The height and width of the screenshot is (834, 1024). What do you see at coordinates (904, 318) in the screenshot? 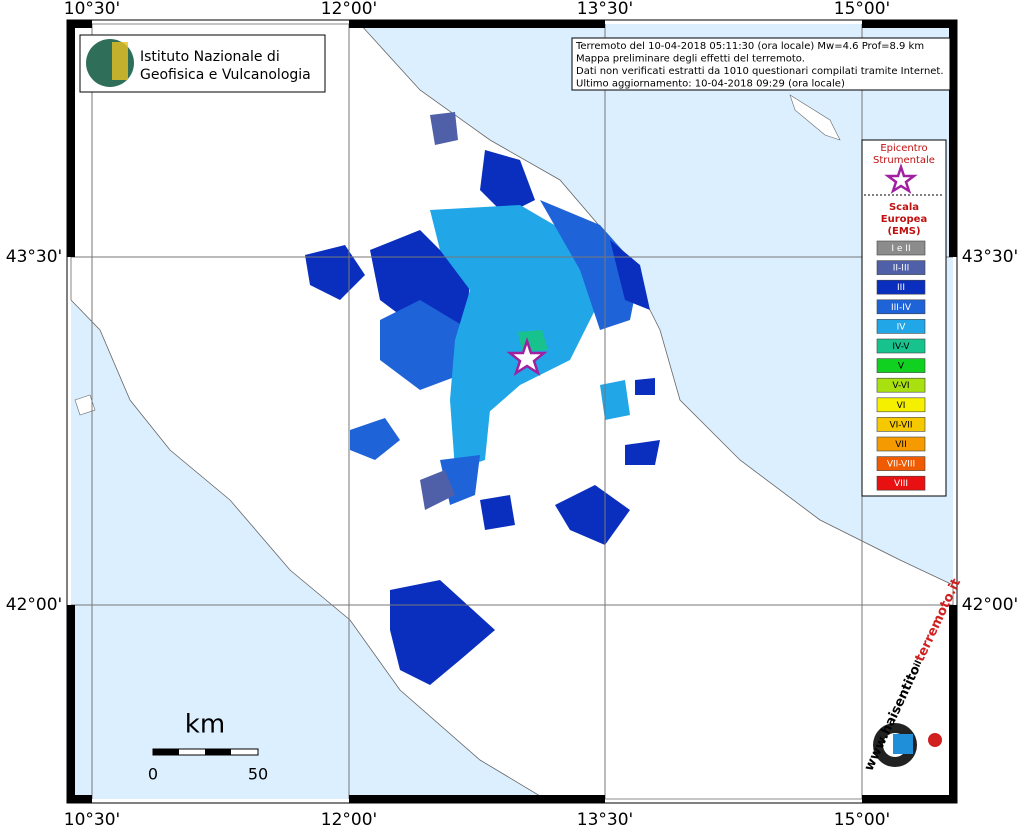
I see `legend-box` at bounding box center [904, 318].